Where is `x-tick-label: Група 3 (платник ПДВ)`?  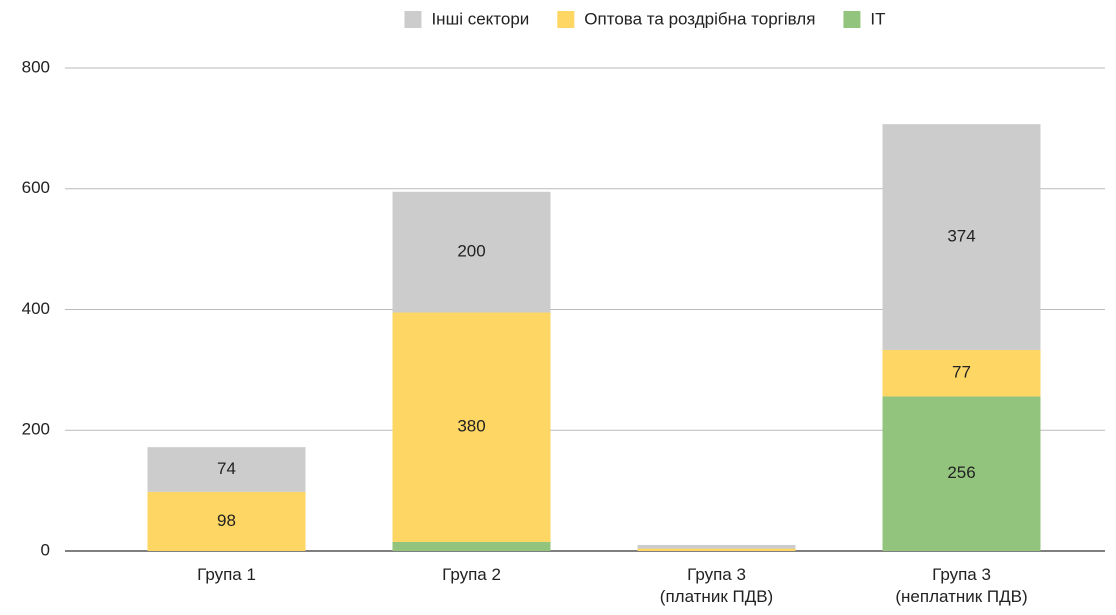
x-tick-label: Група 3 (платник ПДВ) is located at coordinates (716, 585).